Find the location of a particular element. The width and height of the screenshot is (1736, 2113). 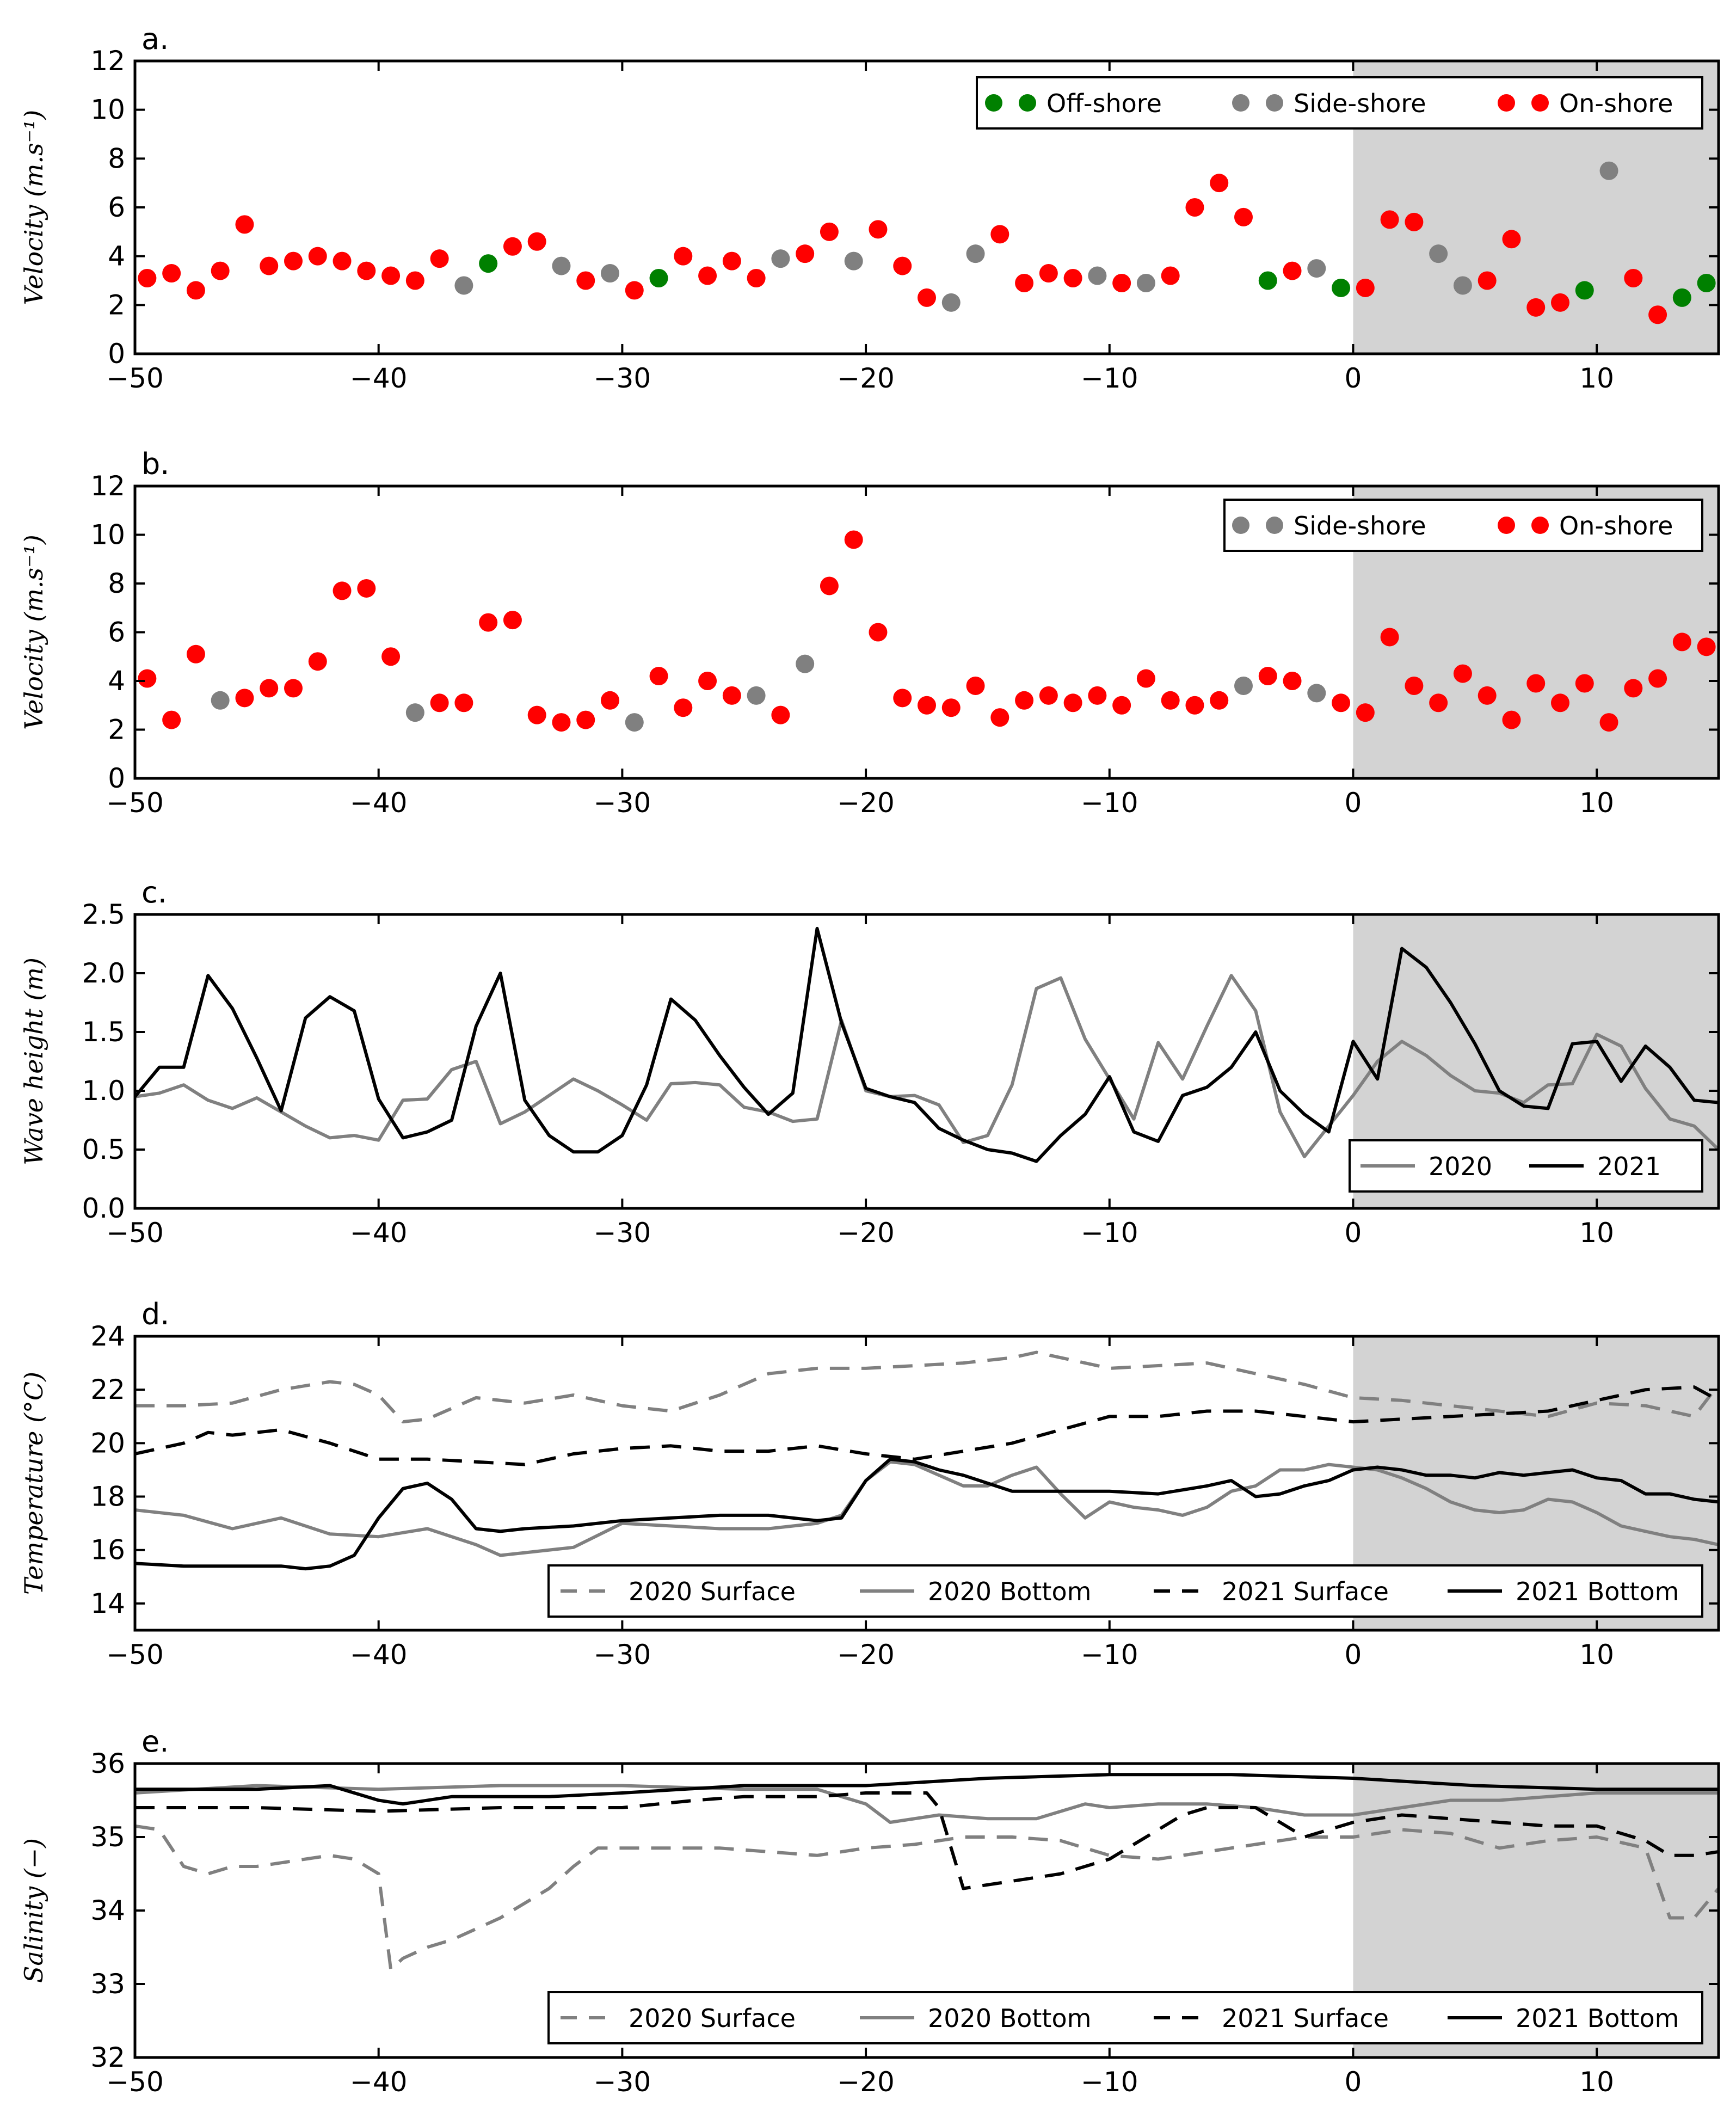

legend-label: 2021 Surface is located at coordinates (1305, 1591).